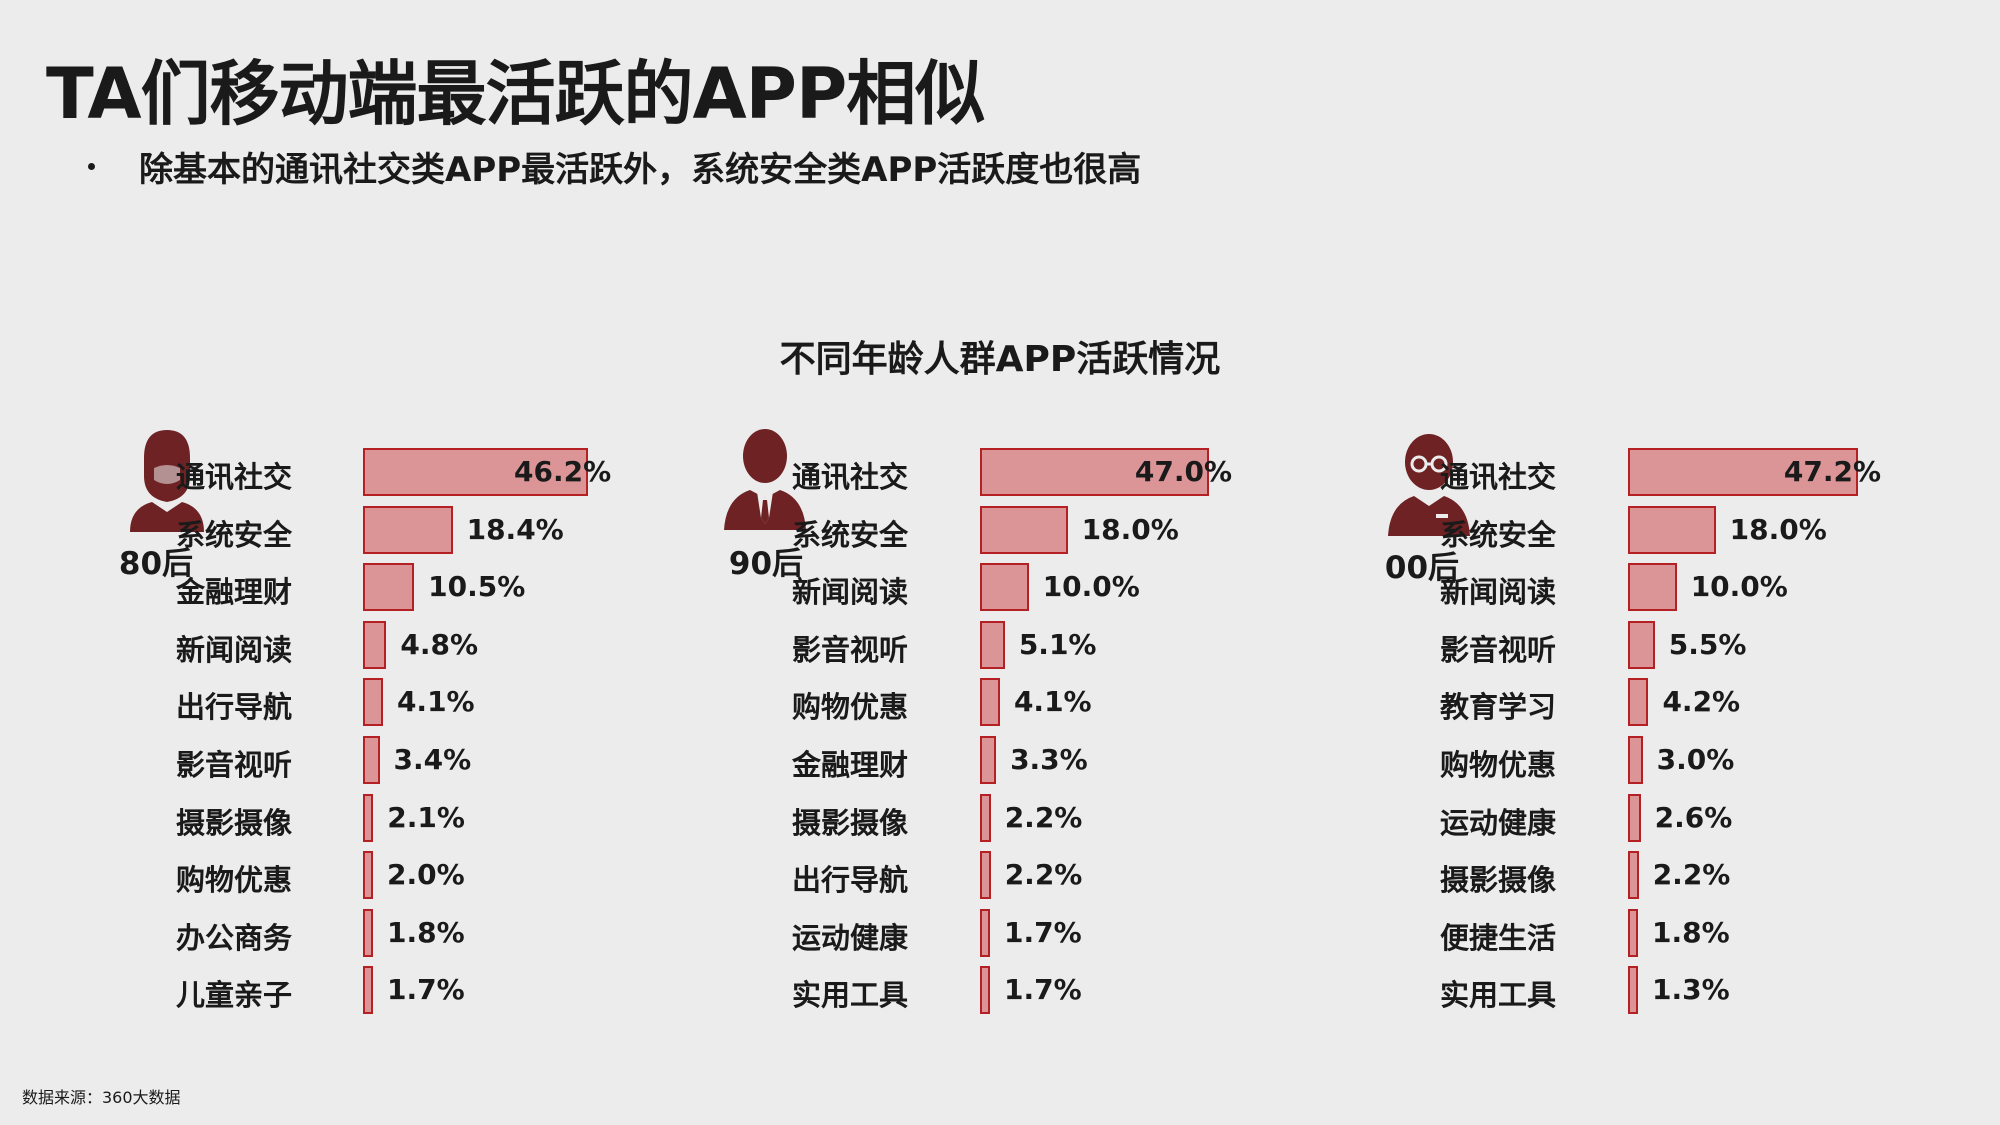 This screenshot has height=1125, width=2000. What do you see at coordinates (1701, 702) in the screenshot?
I see `value-label: 4.2%` at bounding box center [1701, 702].